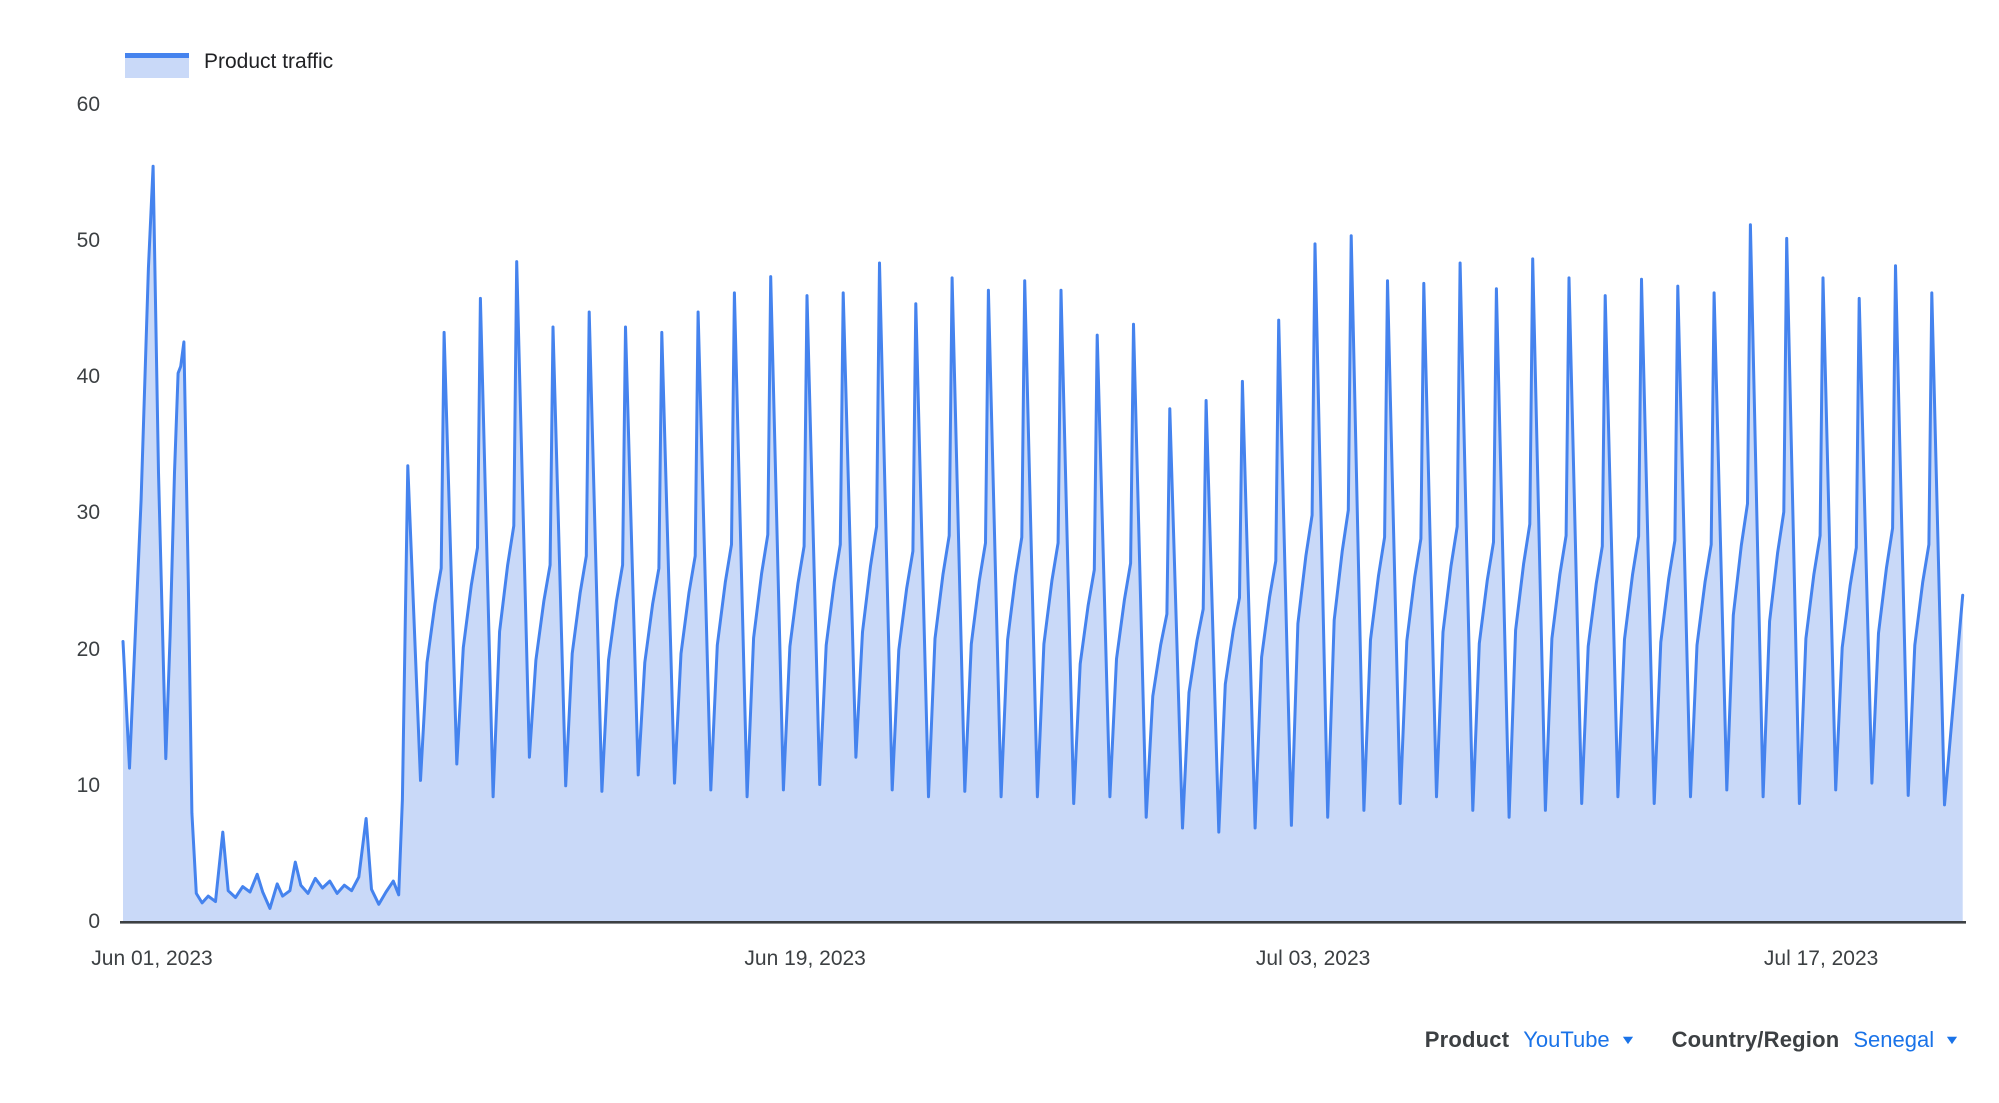 The image size is (1999, 1103). Describe the element at coordinates (1467, 1039) in the screenshot. I see `product-label: Product` at that location.